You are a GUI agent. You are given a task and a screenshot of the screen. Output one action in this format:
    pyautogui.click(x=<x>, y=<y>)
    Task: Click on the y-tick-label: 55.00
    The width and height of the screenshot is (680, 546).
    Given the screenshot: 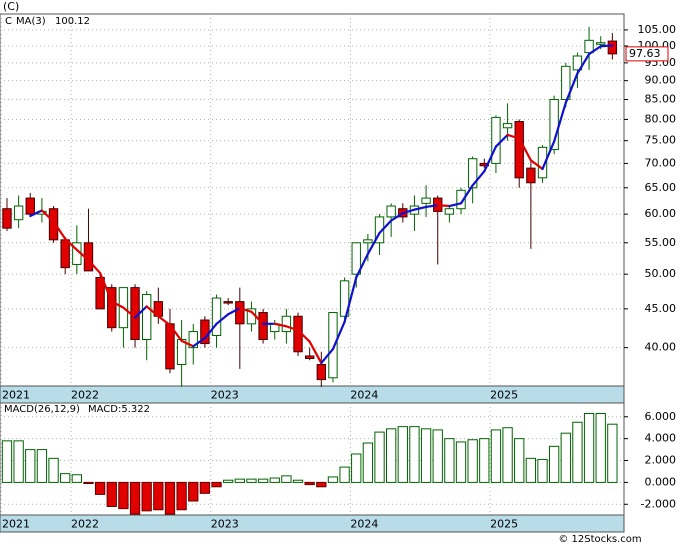 What is the action you would take?
    pyautogui.click(x=661, y=242)
    